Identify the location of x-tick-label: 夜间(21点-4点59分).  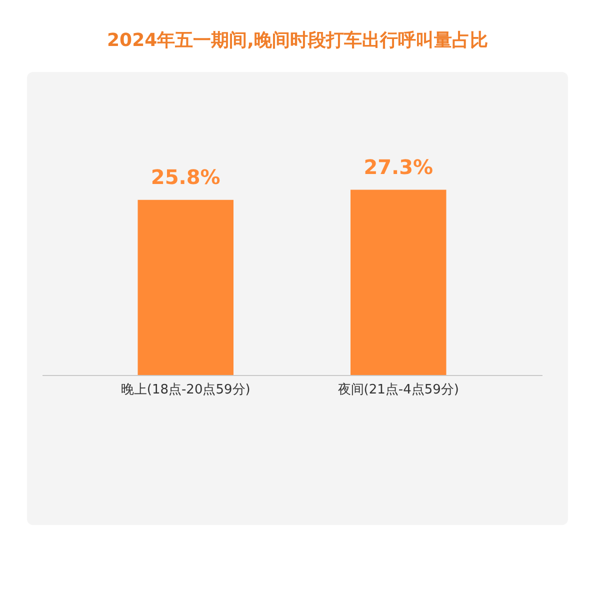
(398, 390).